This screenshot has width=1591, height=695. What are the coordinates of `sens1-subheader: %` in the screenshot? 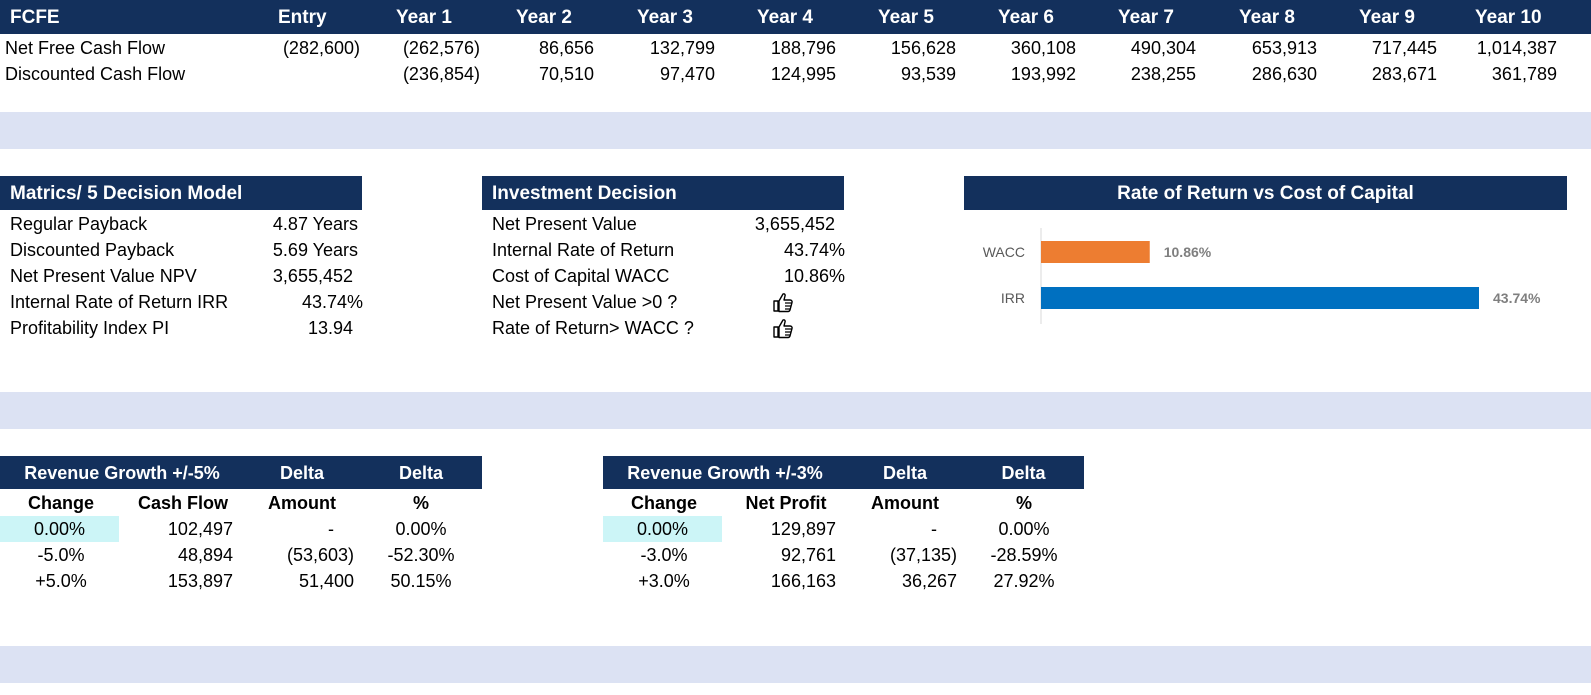 It's located at (420, 503).